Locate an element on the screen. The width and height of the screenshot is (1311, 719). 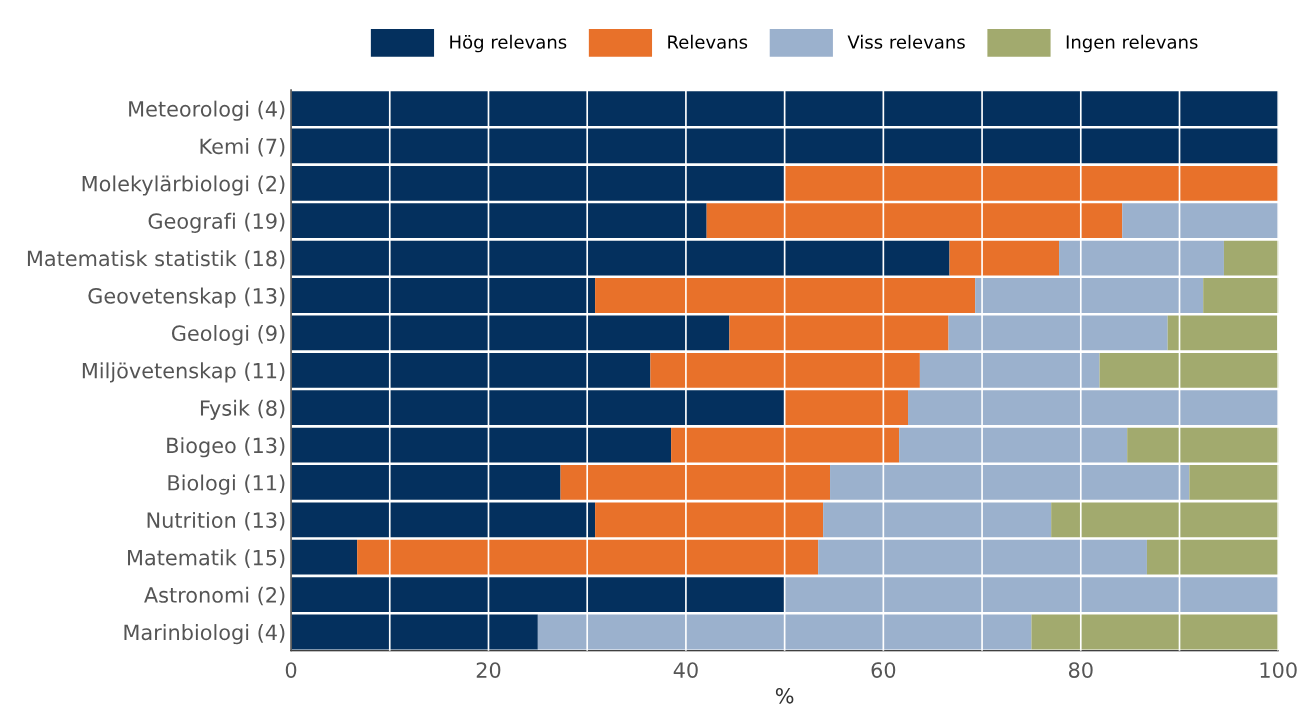
y-tick-label: Nutrition (13) is located at coordinates (216, 521).